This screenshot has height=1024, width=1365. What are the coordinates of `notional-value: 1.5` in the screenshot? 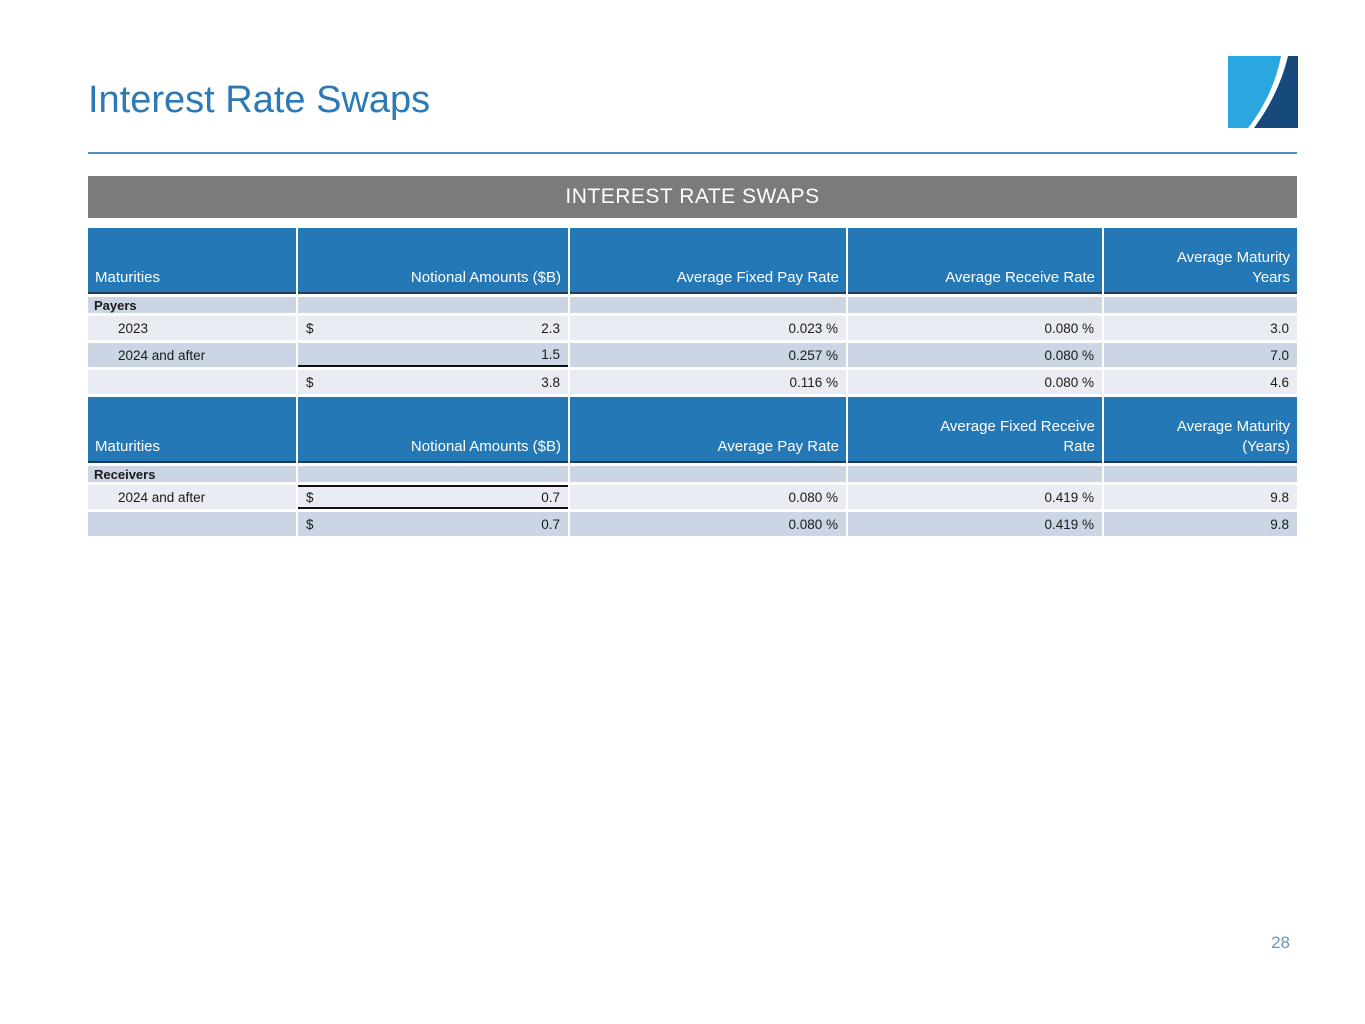 It's located at (550, 354).